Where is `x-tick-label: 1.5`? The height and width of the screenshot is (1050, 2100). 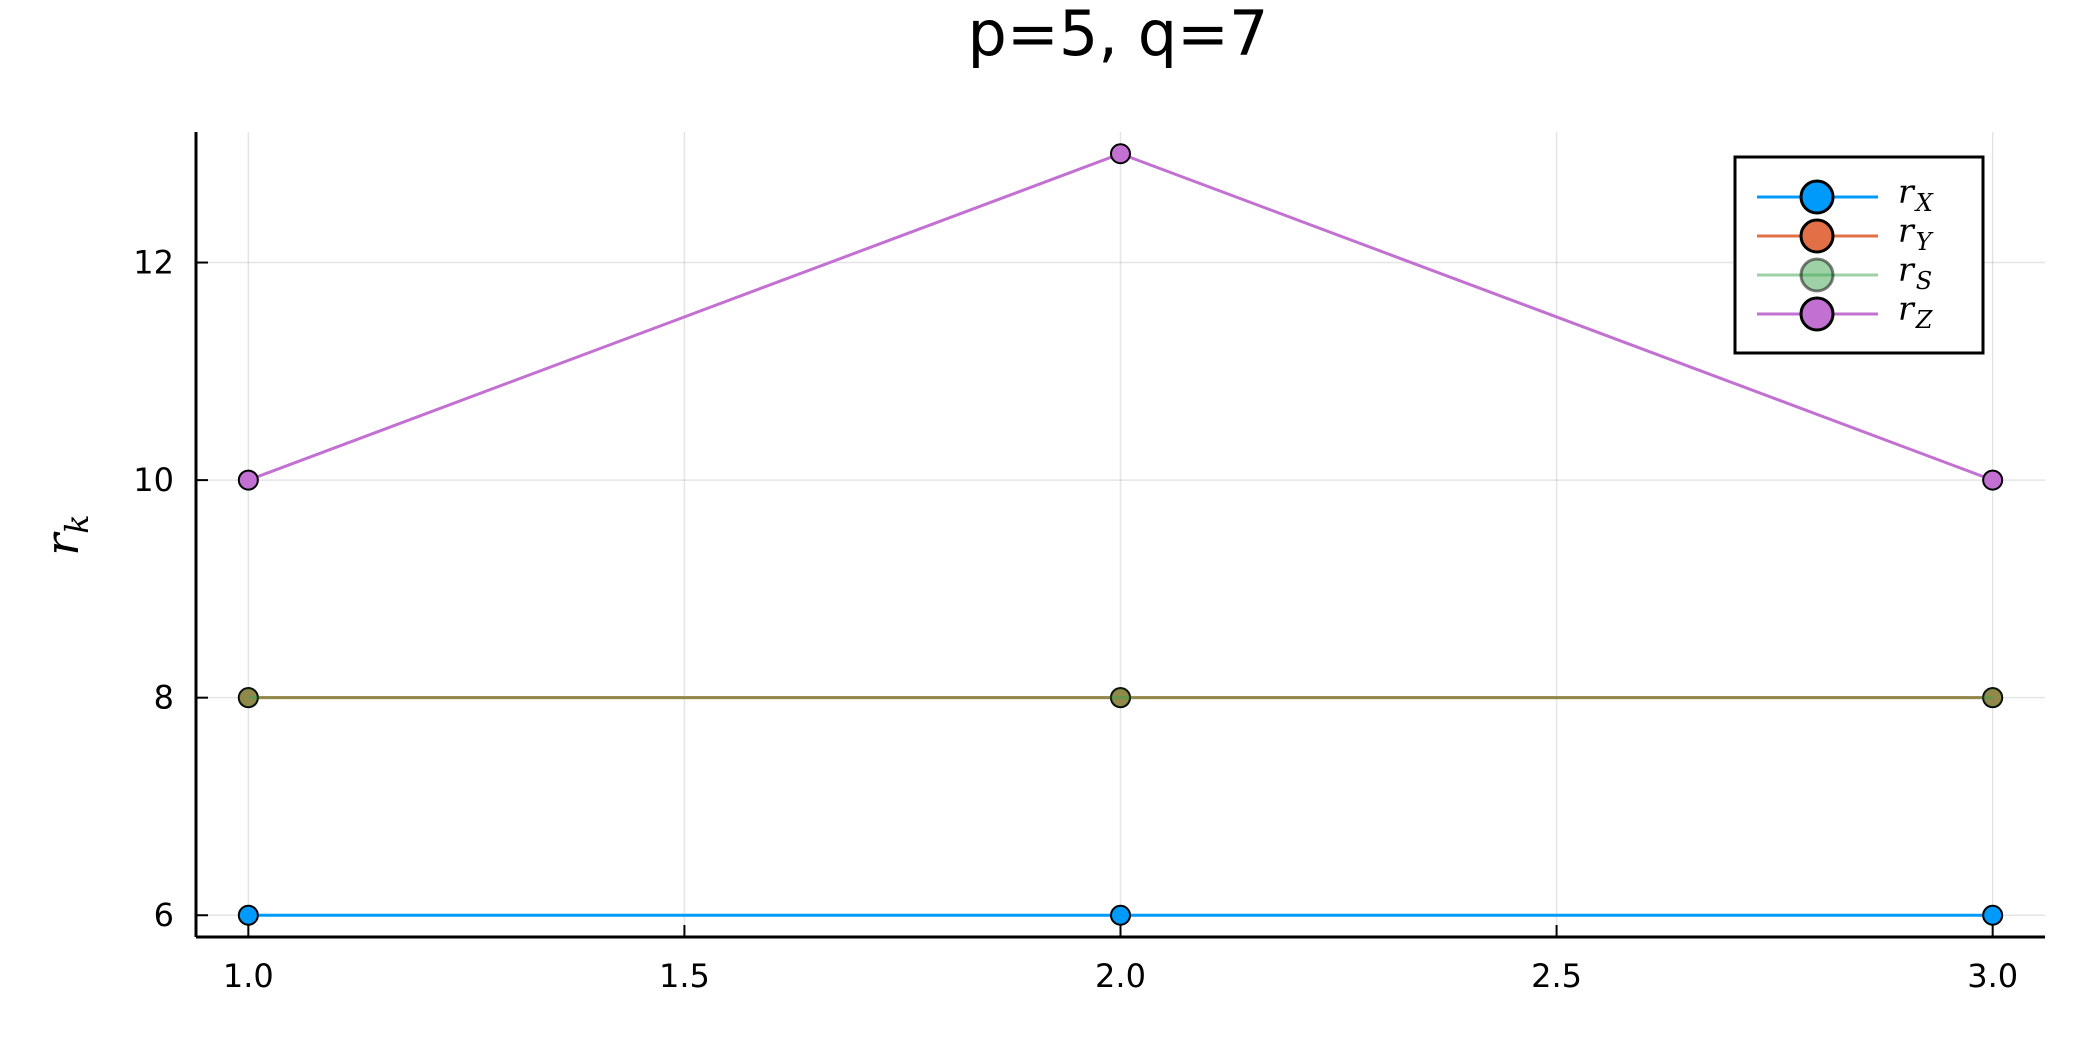 x-tick-label: 1.5 is located at coordinates (684, 976).